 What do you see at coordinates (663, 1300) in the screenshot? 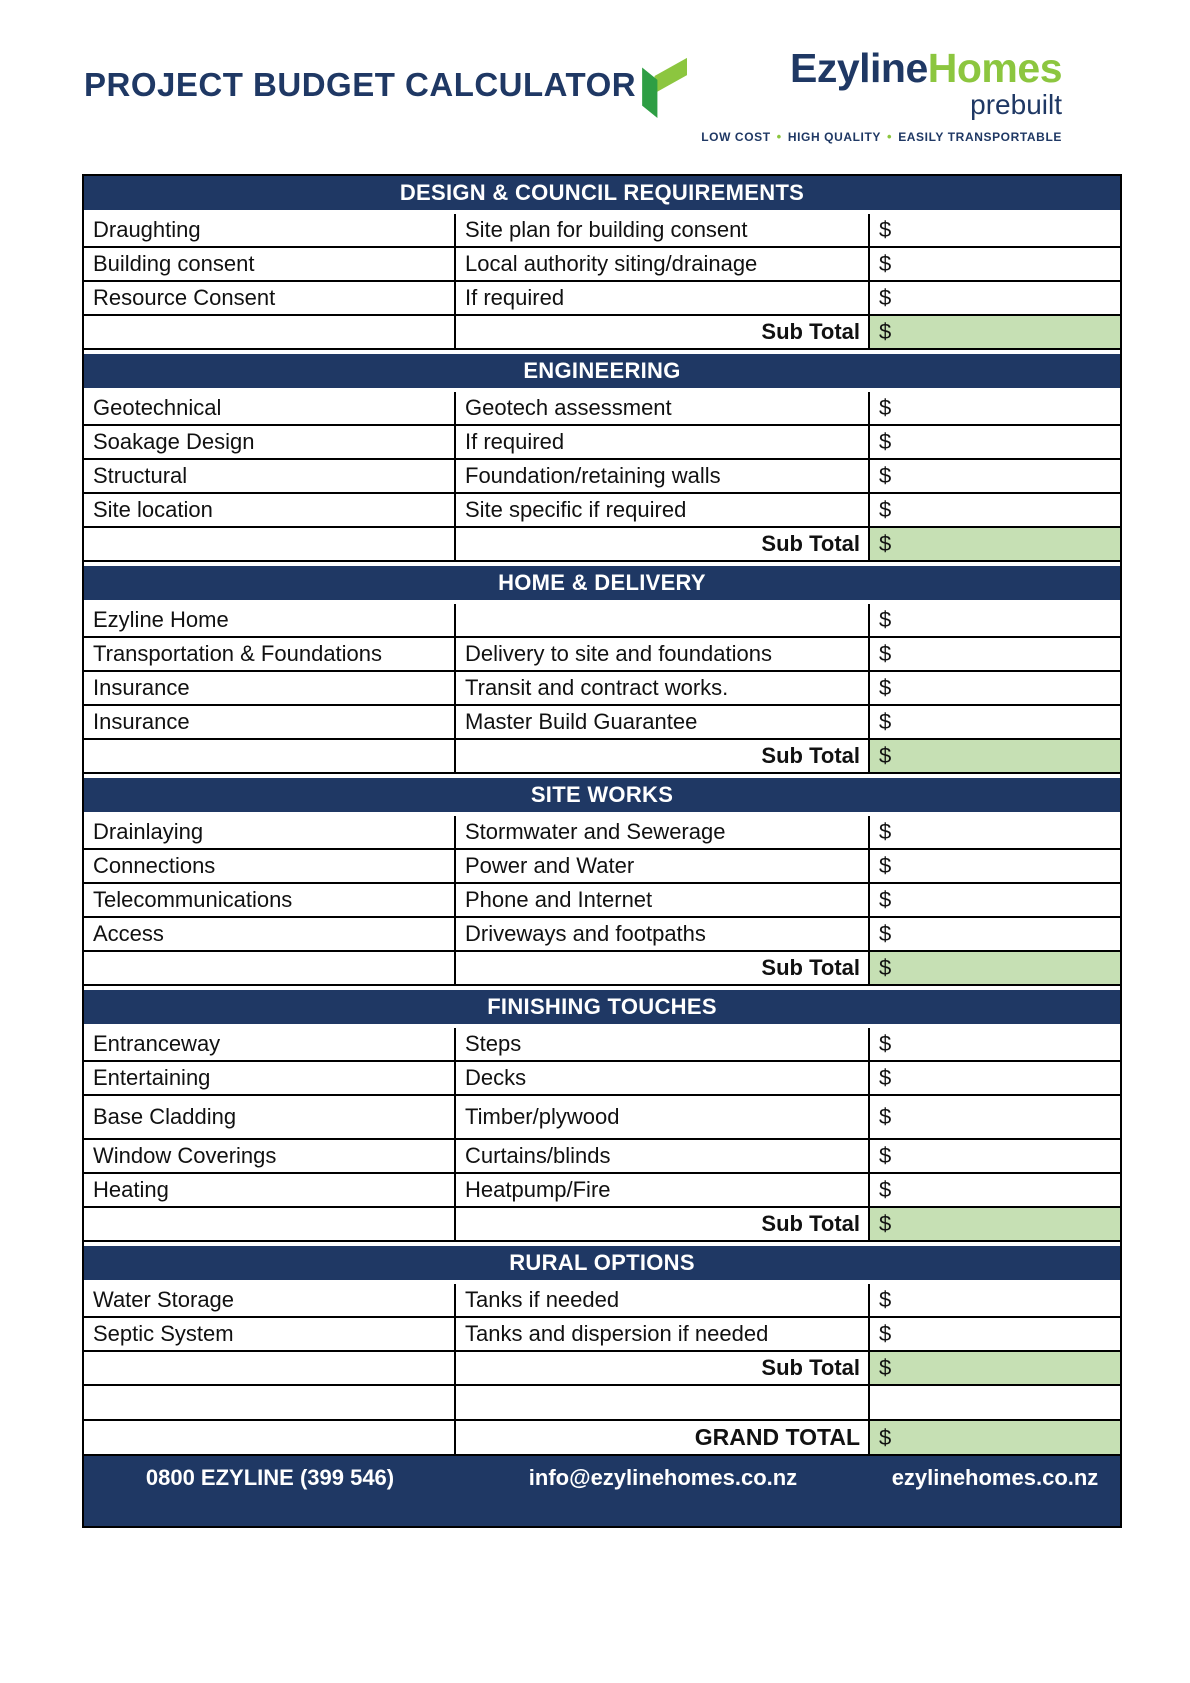
I see `description-cell: Tanks if needed` at bounding box center [663, 1300].